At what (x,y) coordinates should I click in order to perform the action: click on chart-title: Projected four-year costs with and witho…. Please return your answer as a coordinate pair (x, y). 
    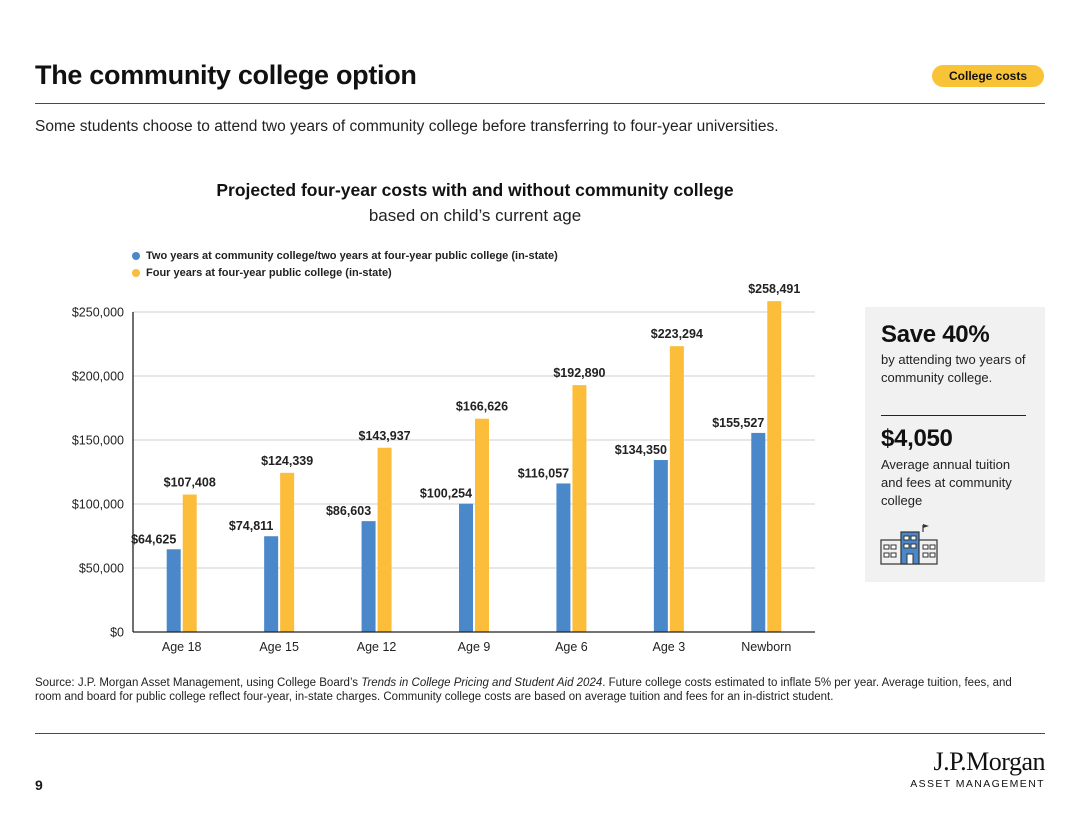
    Looking at the image, I should click on (475, 190).